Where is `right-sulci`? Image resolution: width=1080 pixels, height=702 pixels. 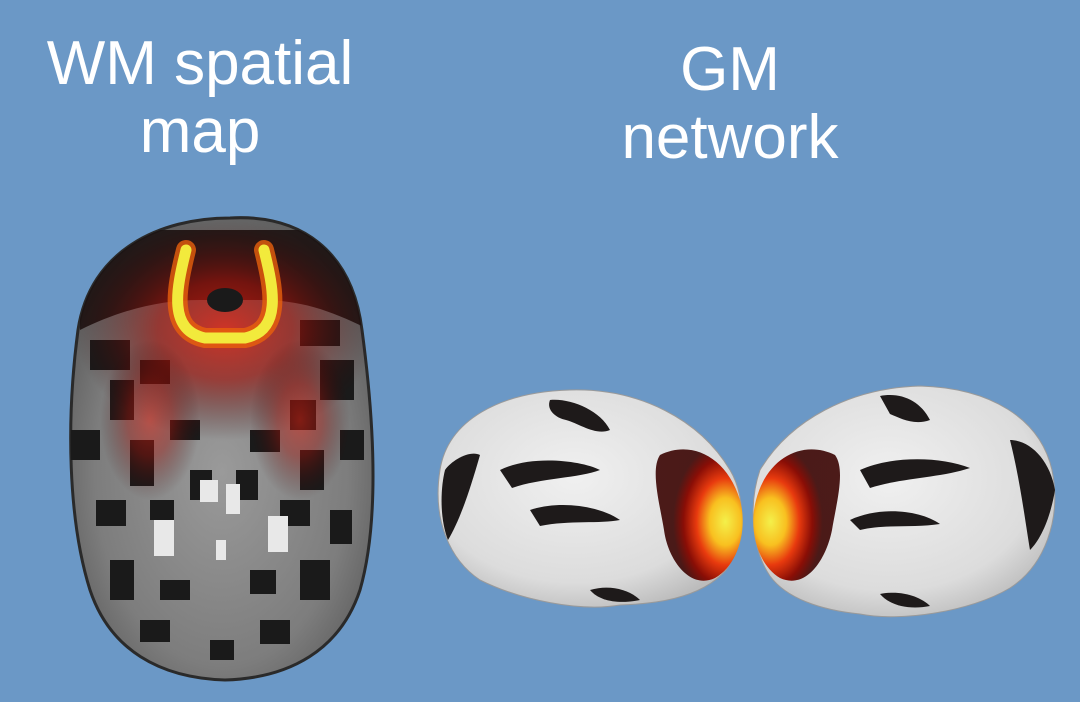 right-sulci is located at coordinates (952, 501).